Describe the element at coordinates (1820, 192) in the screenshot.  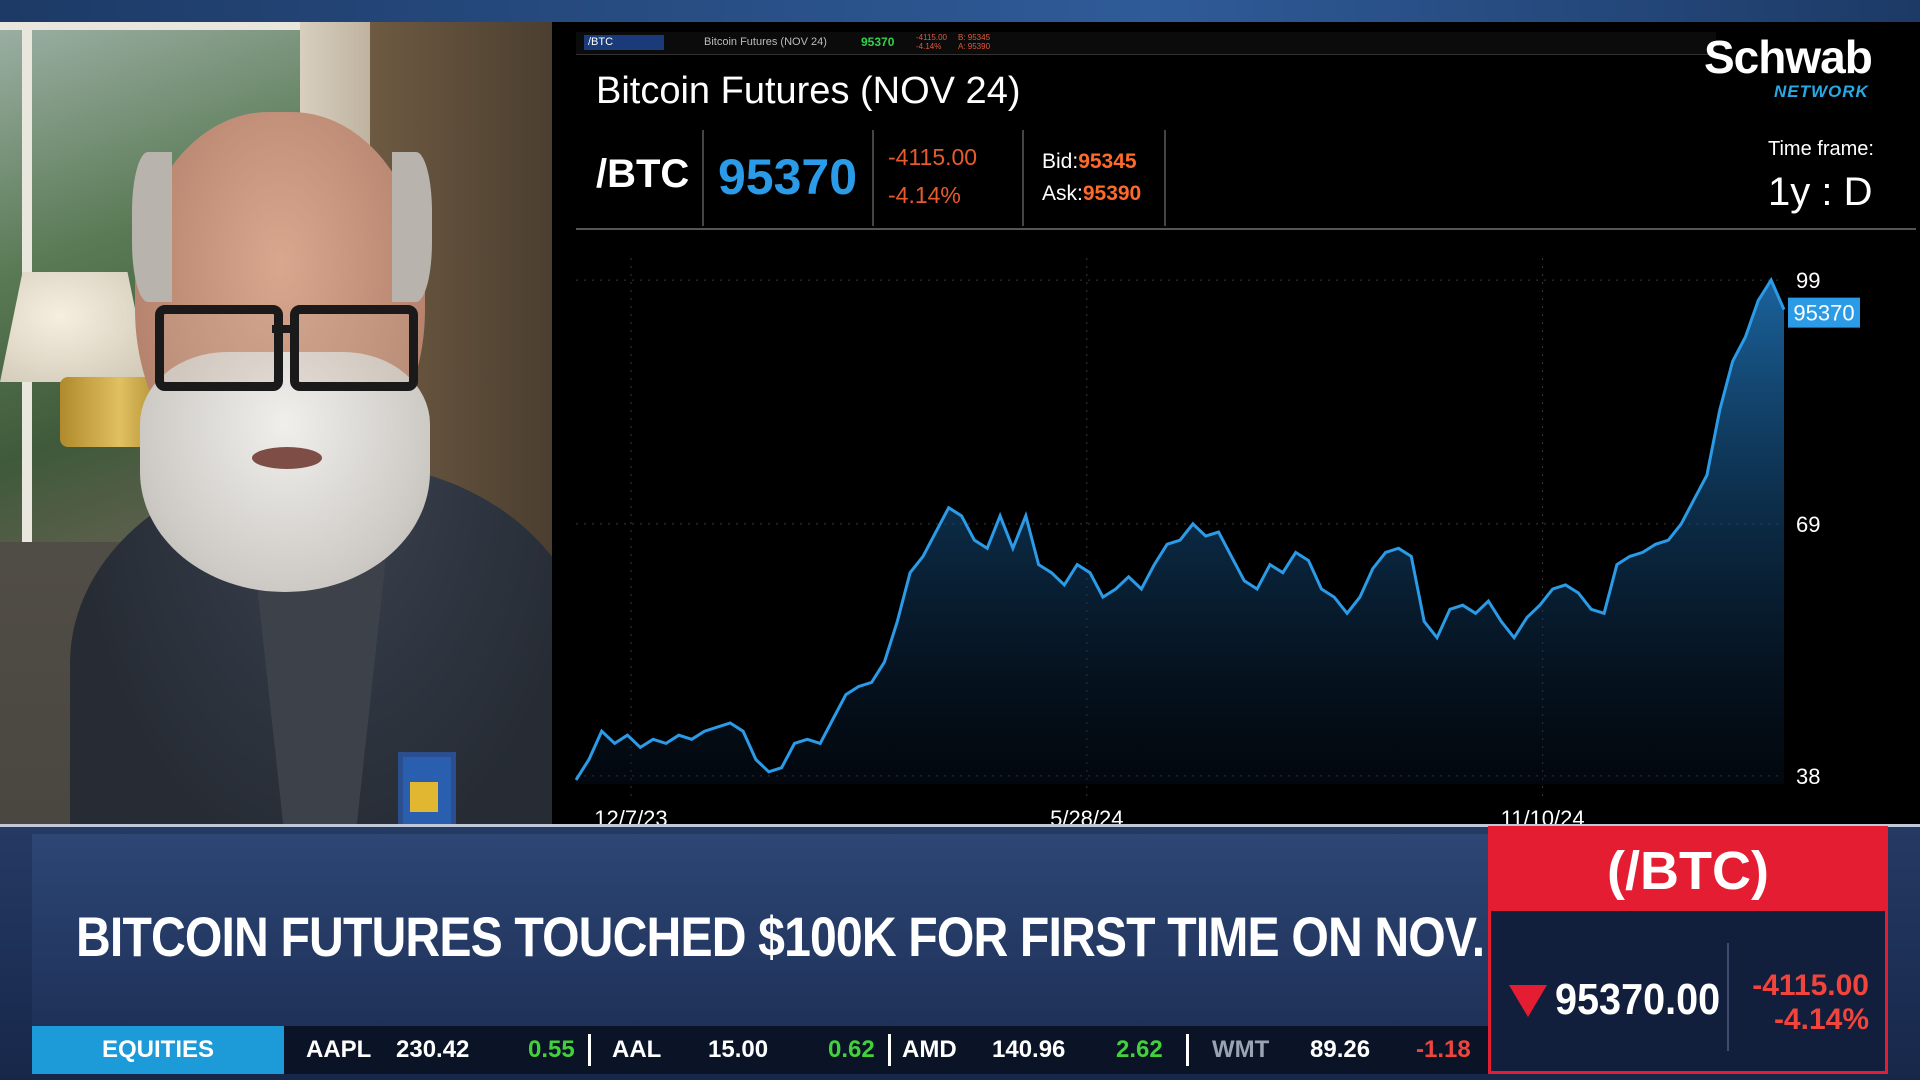
I see `timeframe-value: 1y : D` at that location.